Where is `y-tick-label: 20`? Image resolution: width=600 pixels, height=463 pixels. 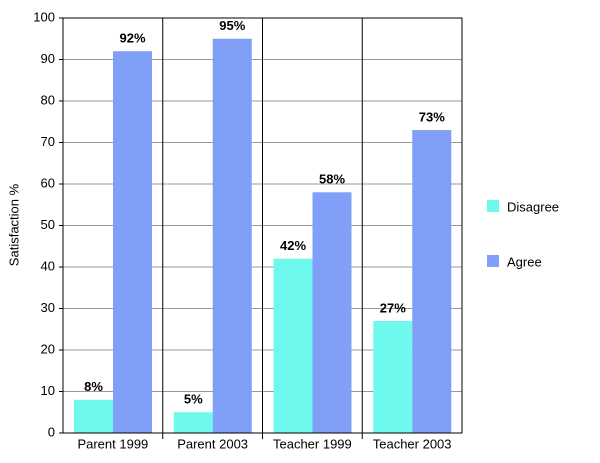 y-tick-label: 20 is located at coordinates (48, 348).